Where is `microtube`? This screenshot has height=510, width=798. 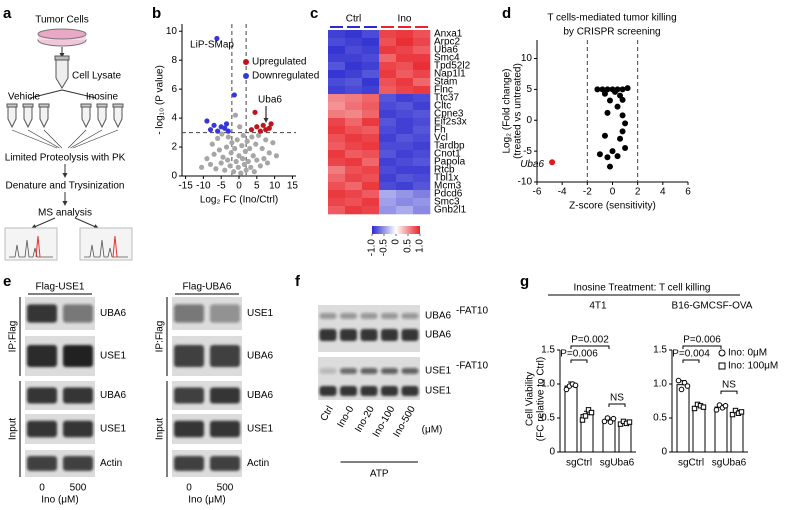
microtube is located at coordinates (44, 117).